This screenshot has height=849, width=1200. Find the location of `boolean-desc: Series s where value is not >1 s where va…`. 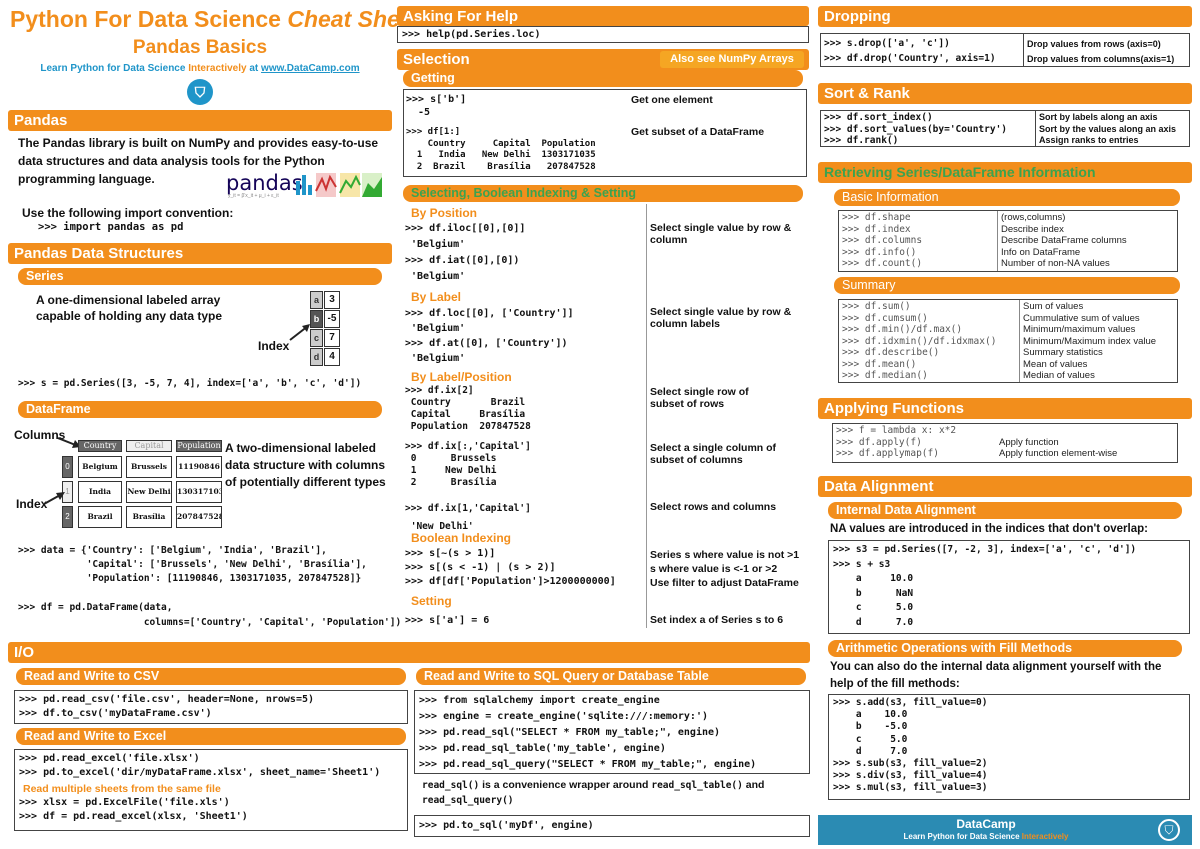

boolean-desc: Series s where value is not >1 s where va… is located at coordinates (724, 569).